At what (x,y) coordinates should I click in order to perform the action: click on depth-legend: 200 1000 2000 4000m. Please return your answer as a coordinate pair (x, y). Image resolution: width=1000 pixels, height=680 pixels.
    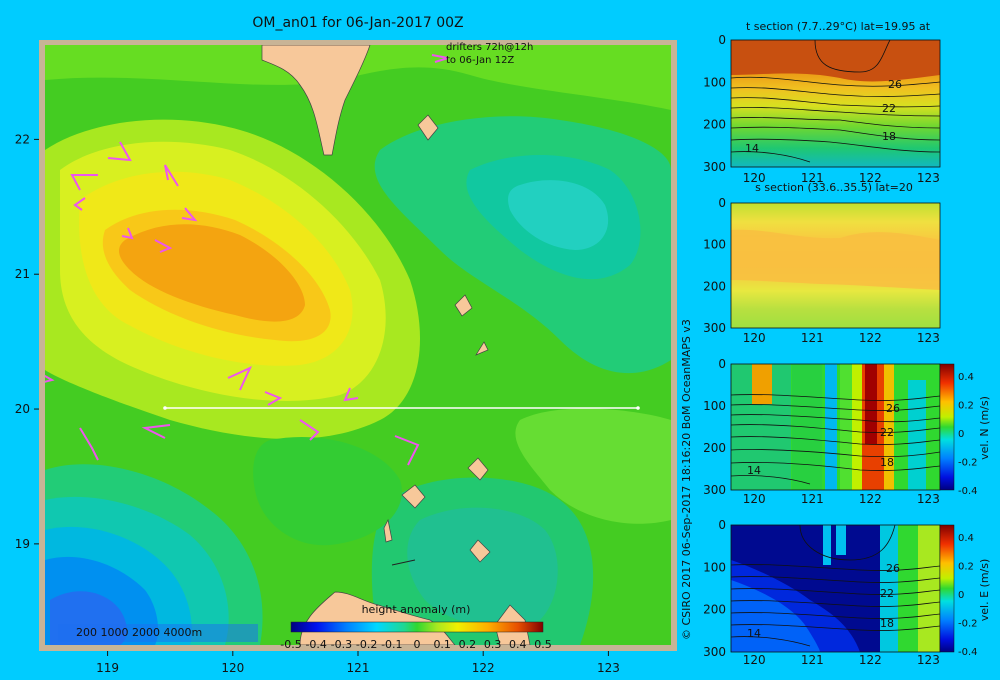
    Looking at the image, I should click on (139, 632).